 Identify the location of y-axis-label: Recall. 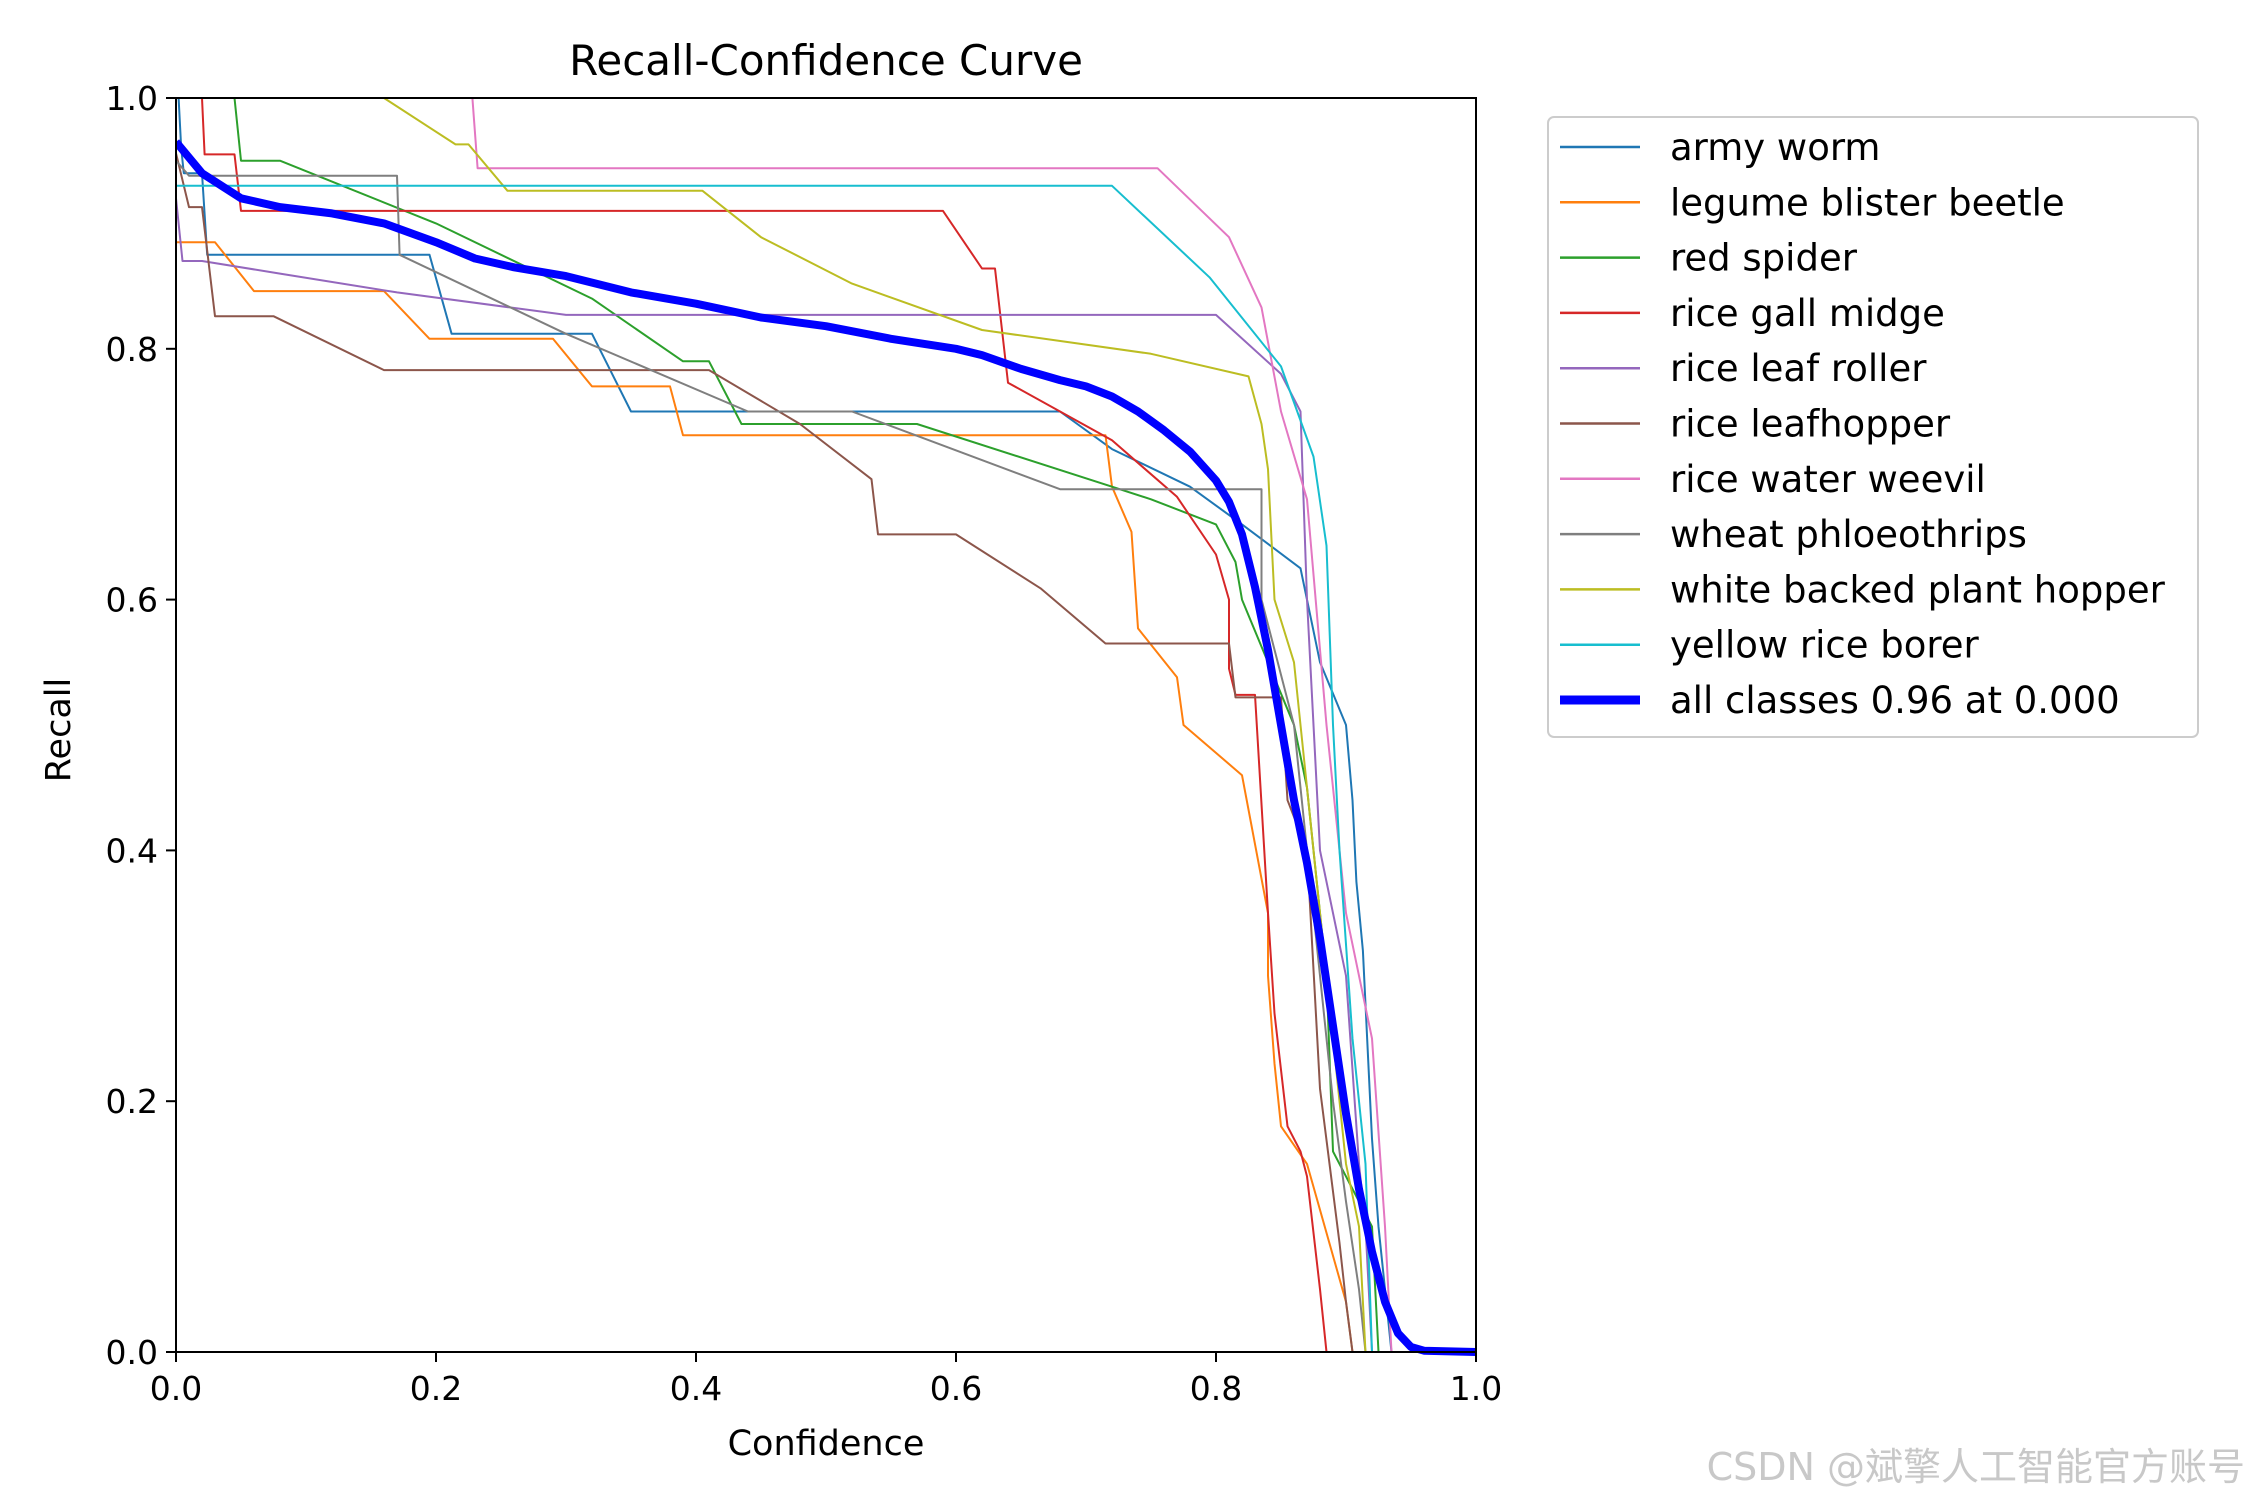
(59, 730).